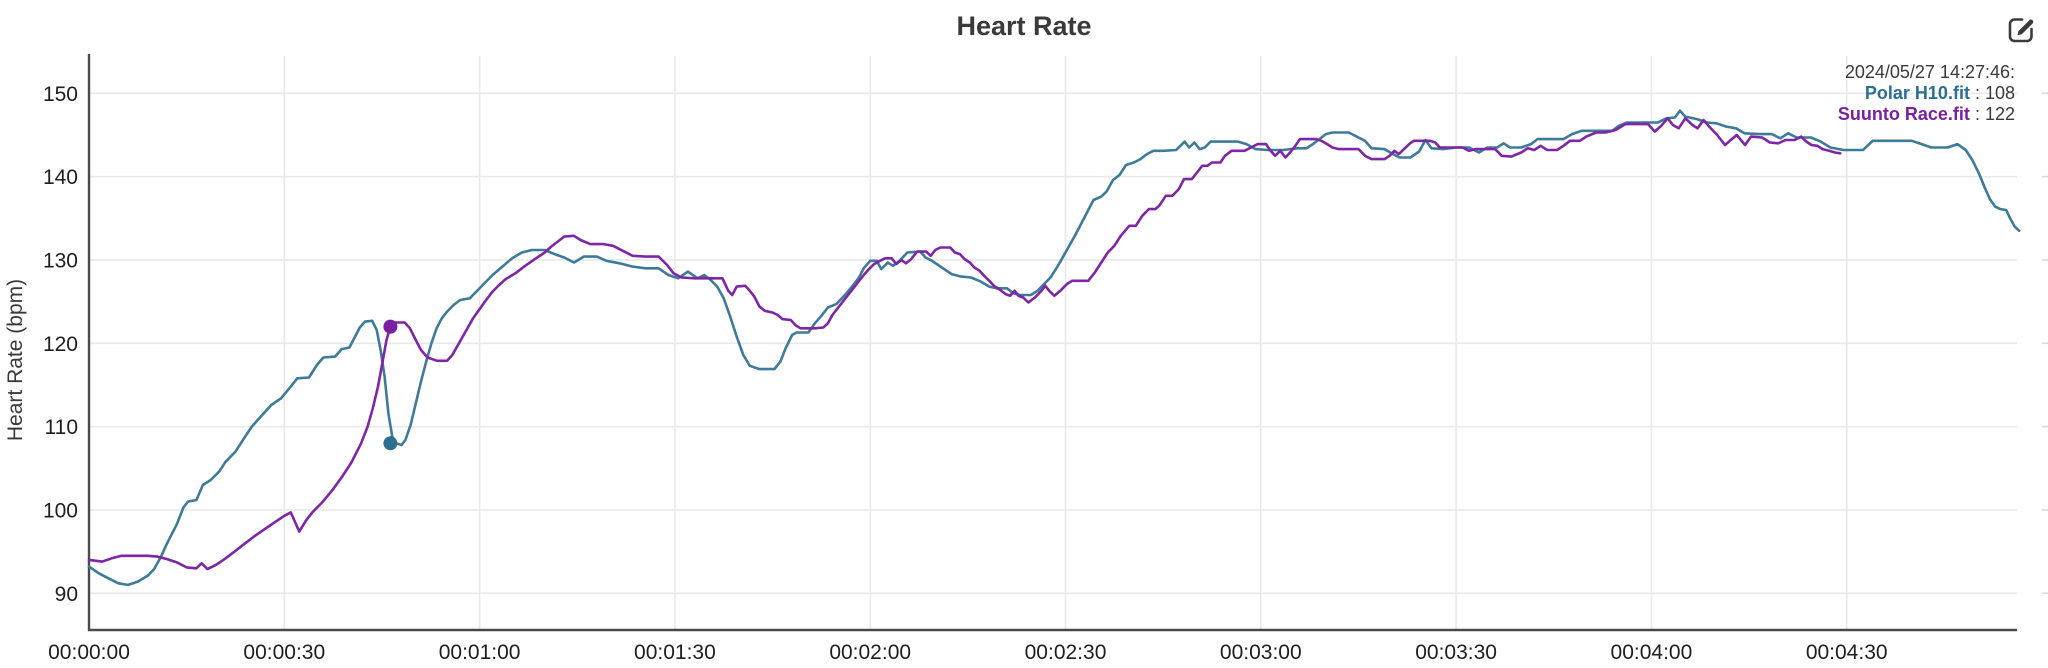 The height and width of the screenshot is (668, 2048). Describe the element at coordinates (66, 594) in the screenshot. I see `y-tick-label: 90` at that location.